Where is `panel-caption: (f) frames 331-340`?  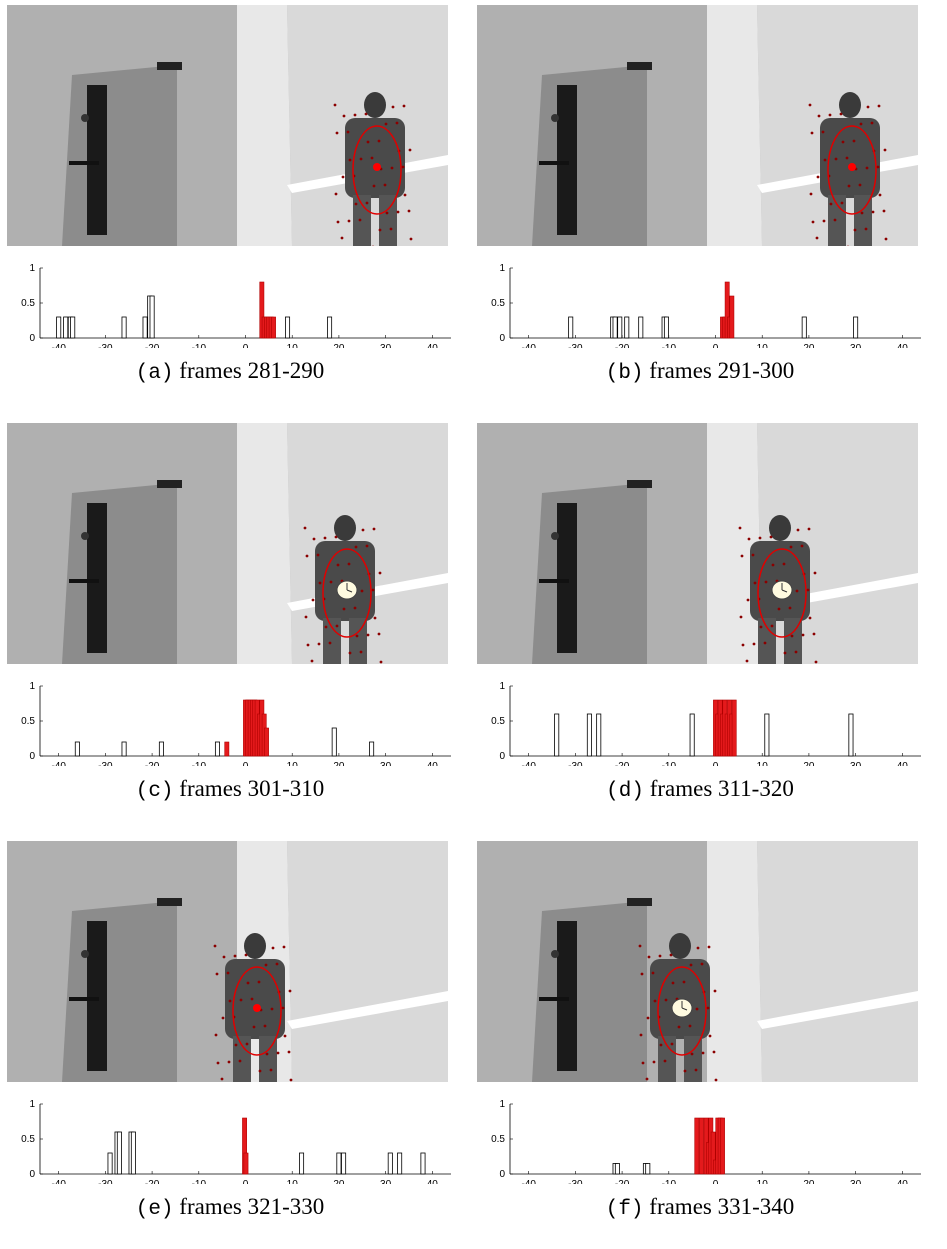 panel-caption: (f) frames 331-340 is located at coordinates (700, 1207).